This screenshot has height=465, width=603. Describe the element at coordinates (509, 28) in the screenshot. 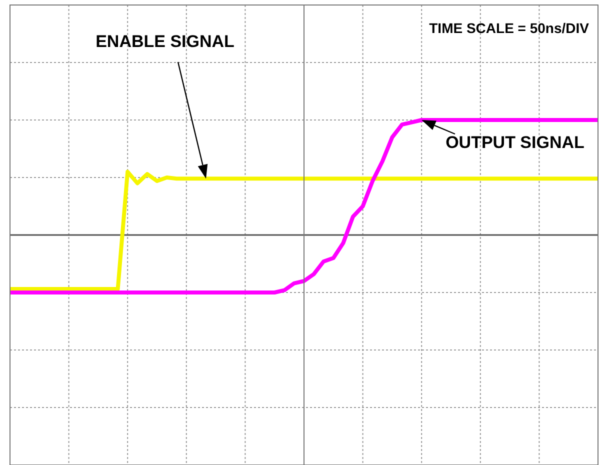

I see `text: TIME SCALE = 50ns/DIV` at that location.